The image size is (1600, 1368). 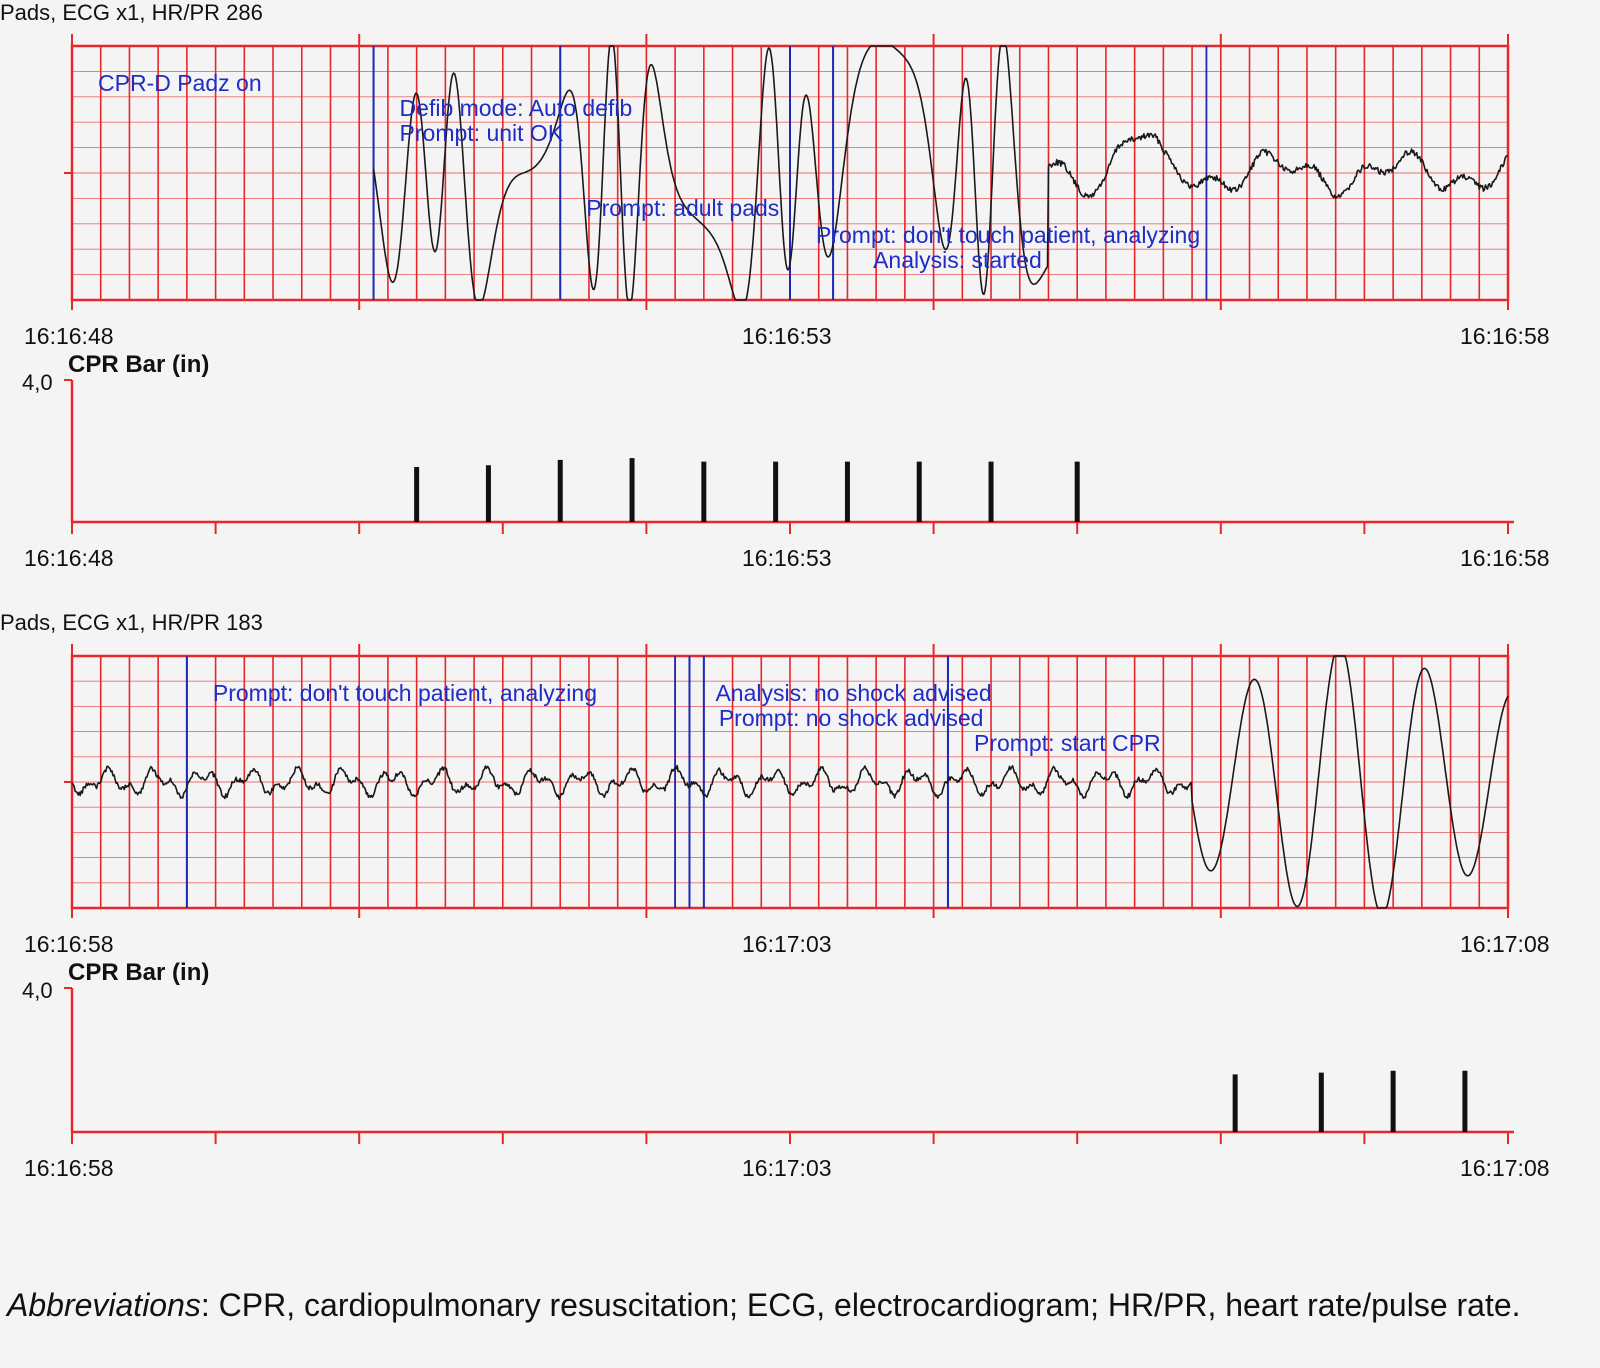 I want to click on ecg-annotation: CPR-D Padz on, so click(x=180, y=83).